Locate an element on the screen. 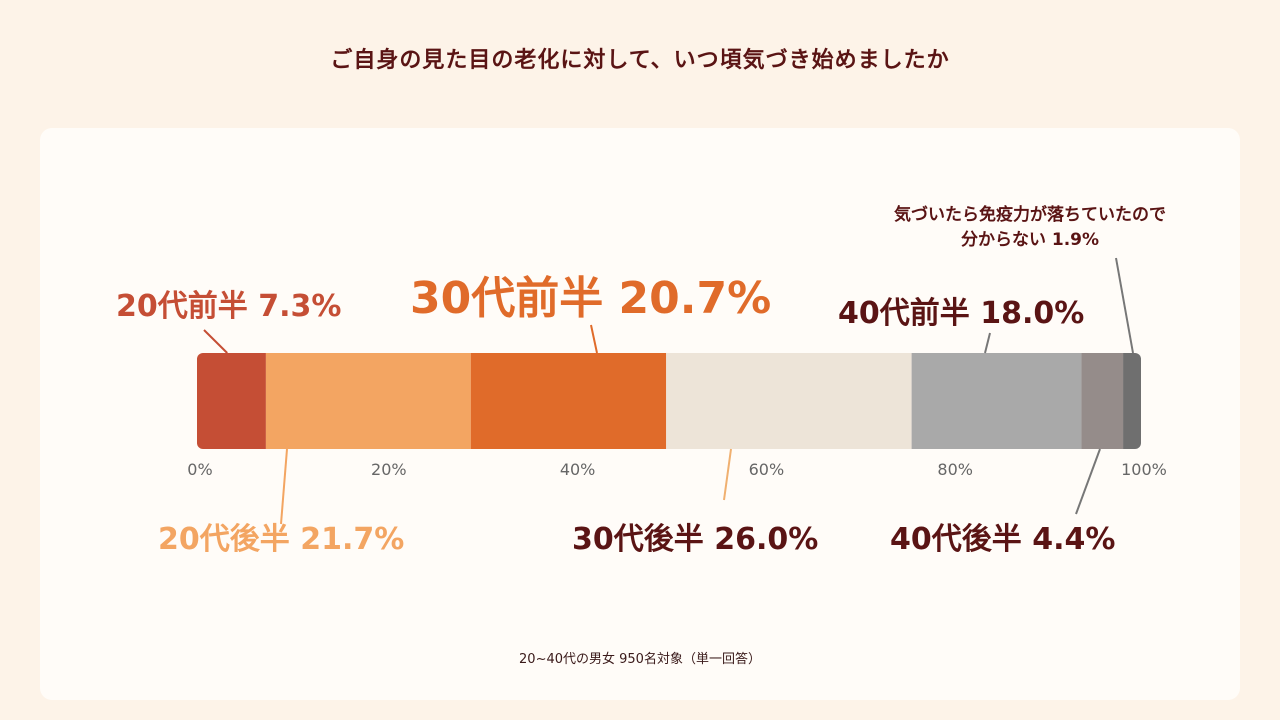 The width and height of the screenshot is (1280, 720). series-label-0: 20代前半 7.3% is located at coordinates (228, 306).